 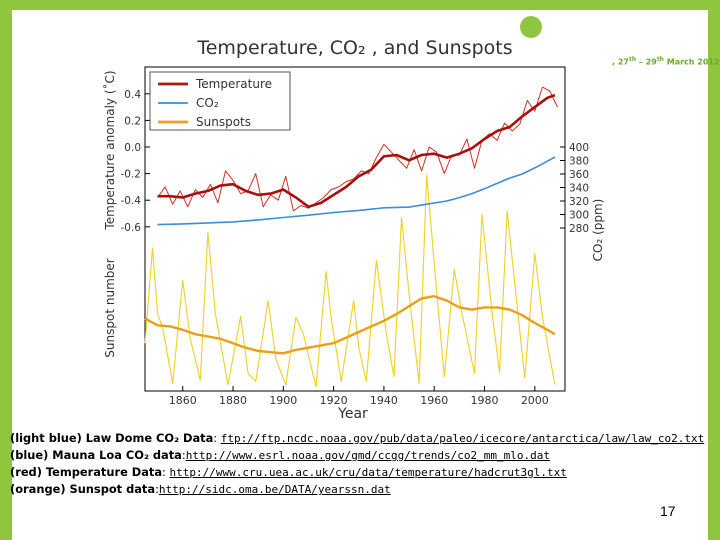 What do you see at coordinates (132, 95) in the screenshot?
I see `temperature-tick-label: 0.4` at bounding box center [132, 95].